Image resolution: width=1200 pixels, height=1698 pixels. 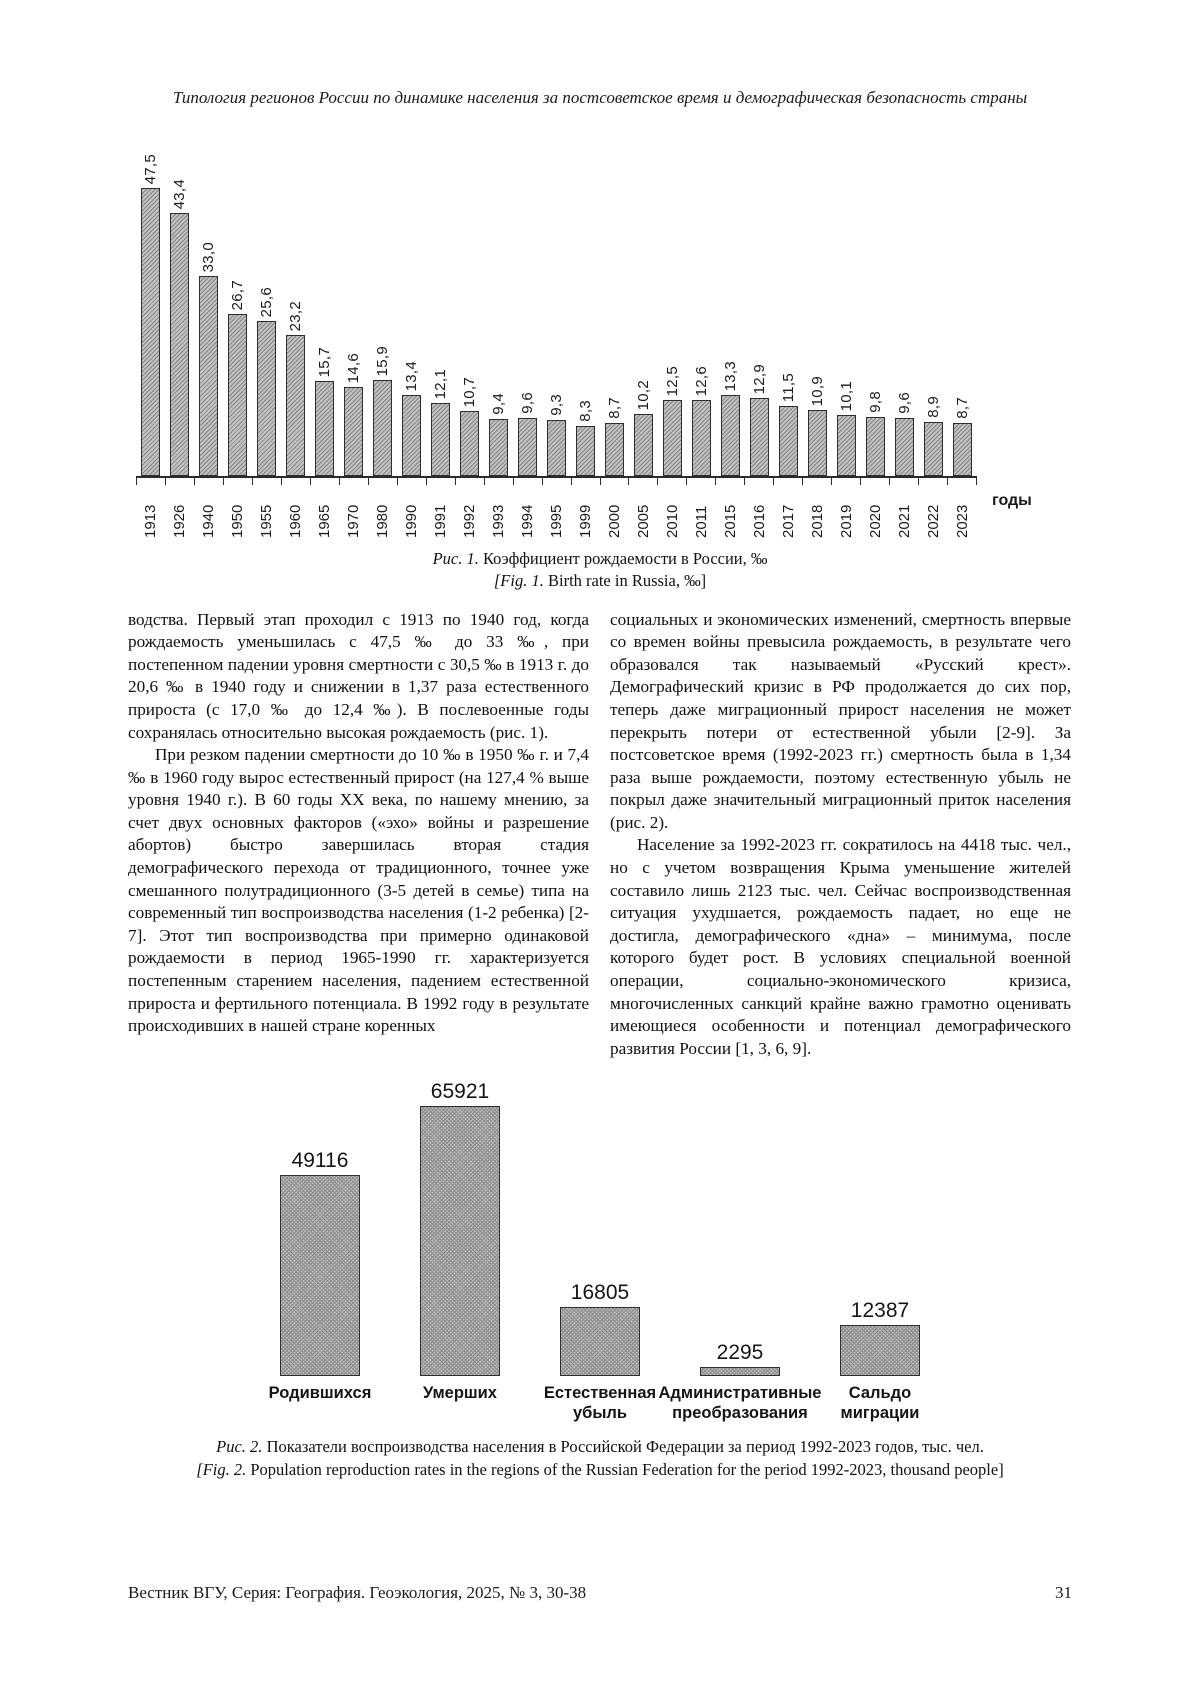 I want to click on fig1-year-text: 1993, so click(x=498, y=521).